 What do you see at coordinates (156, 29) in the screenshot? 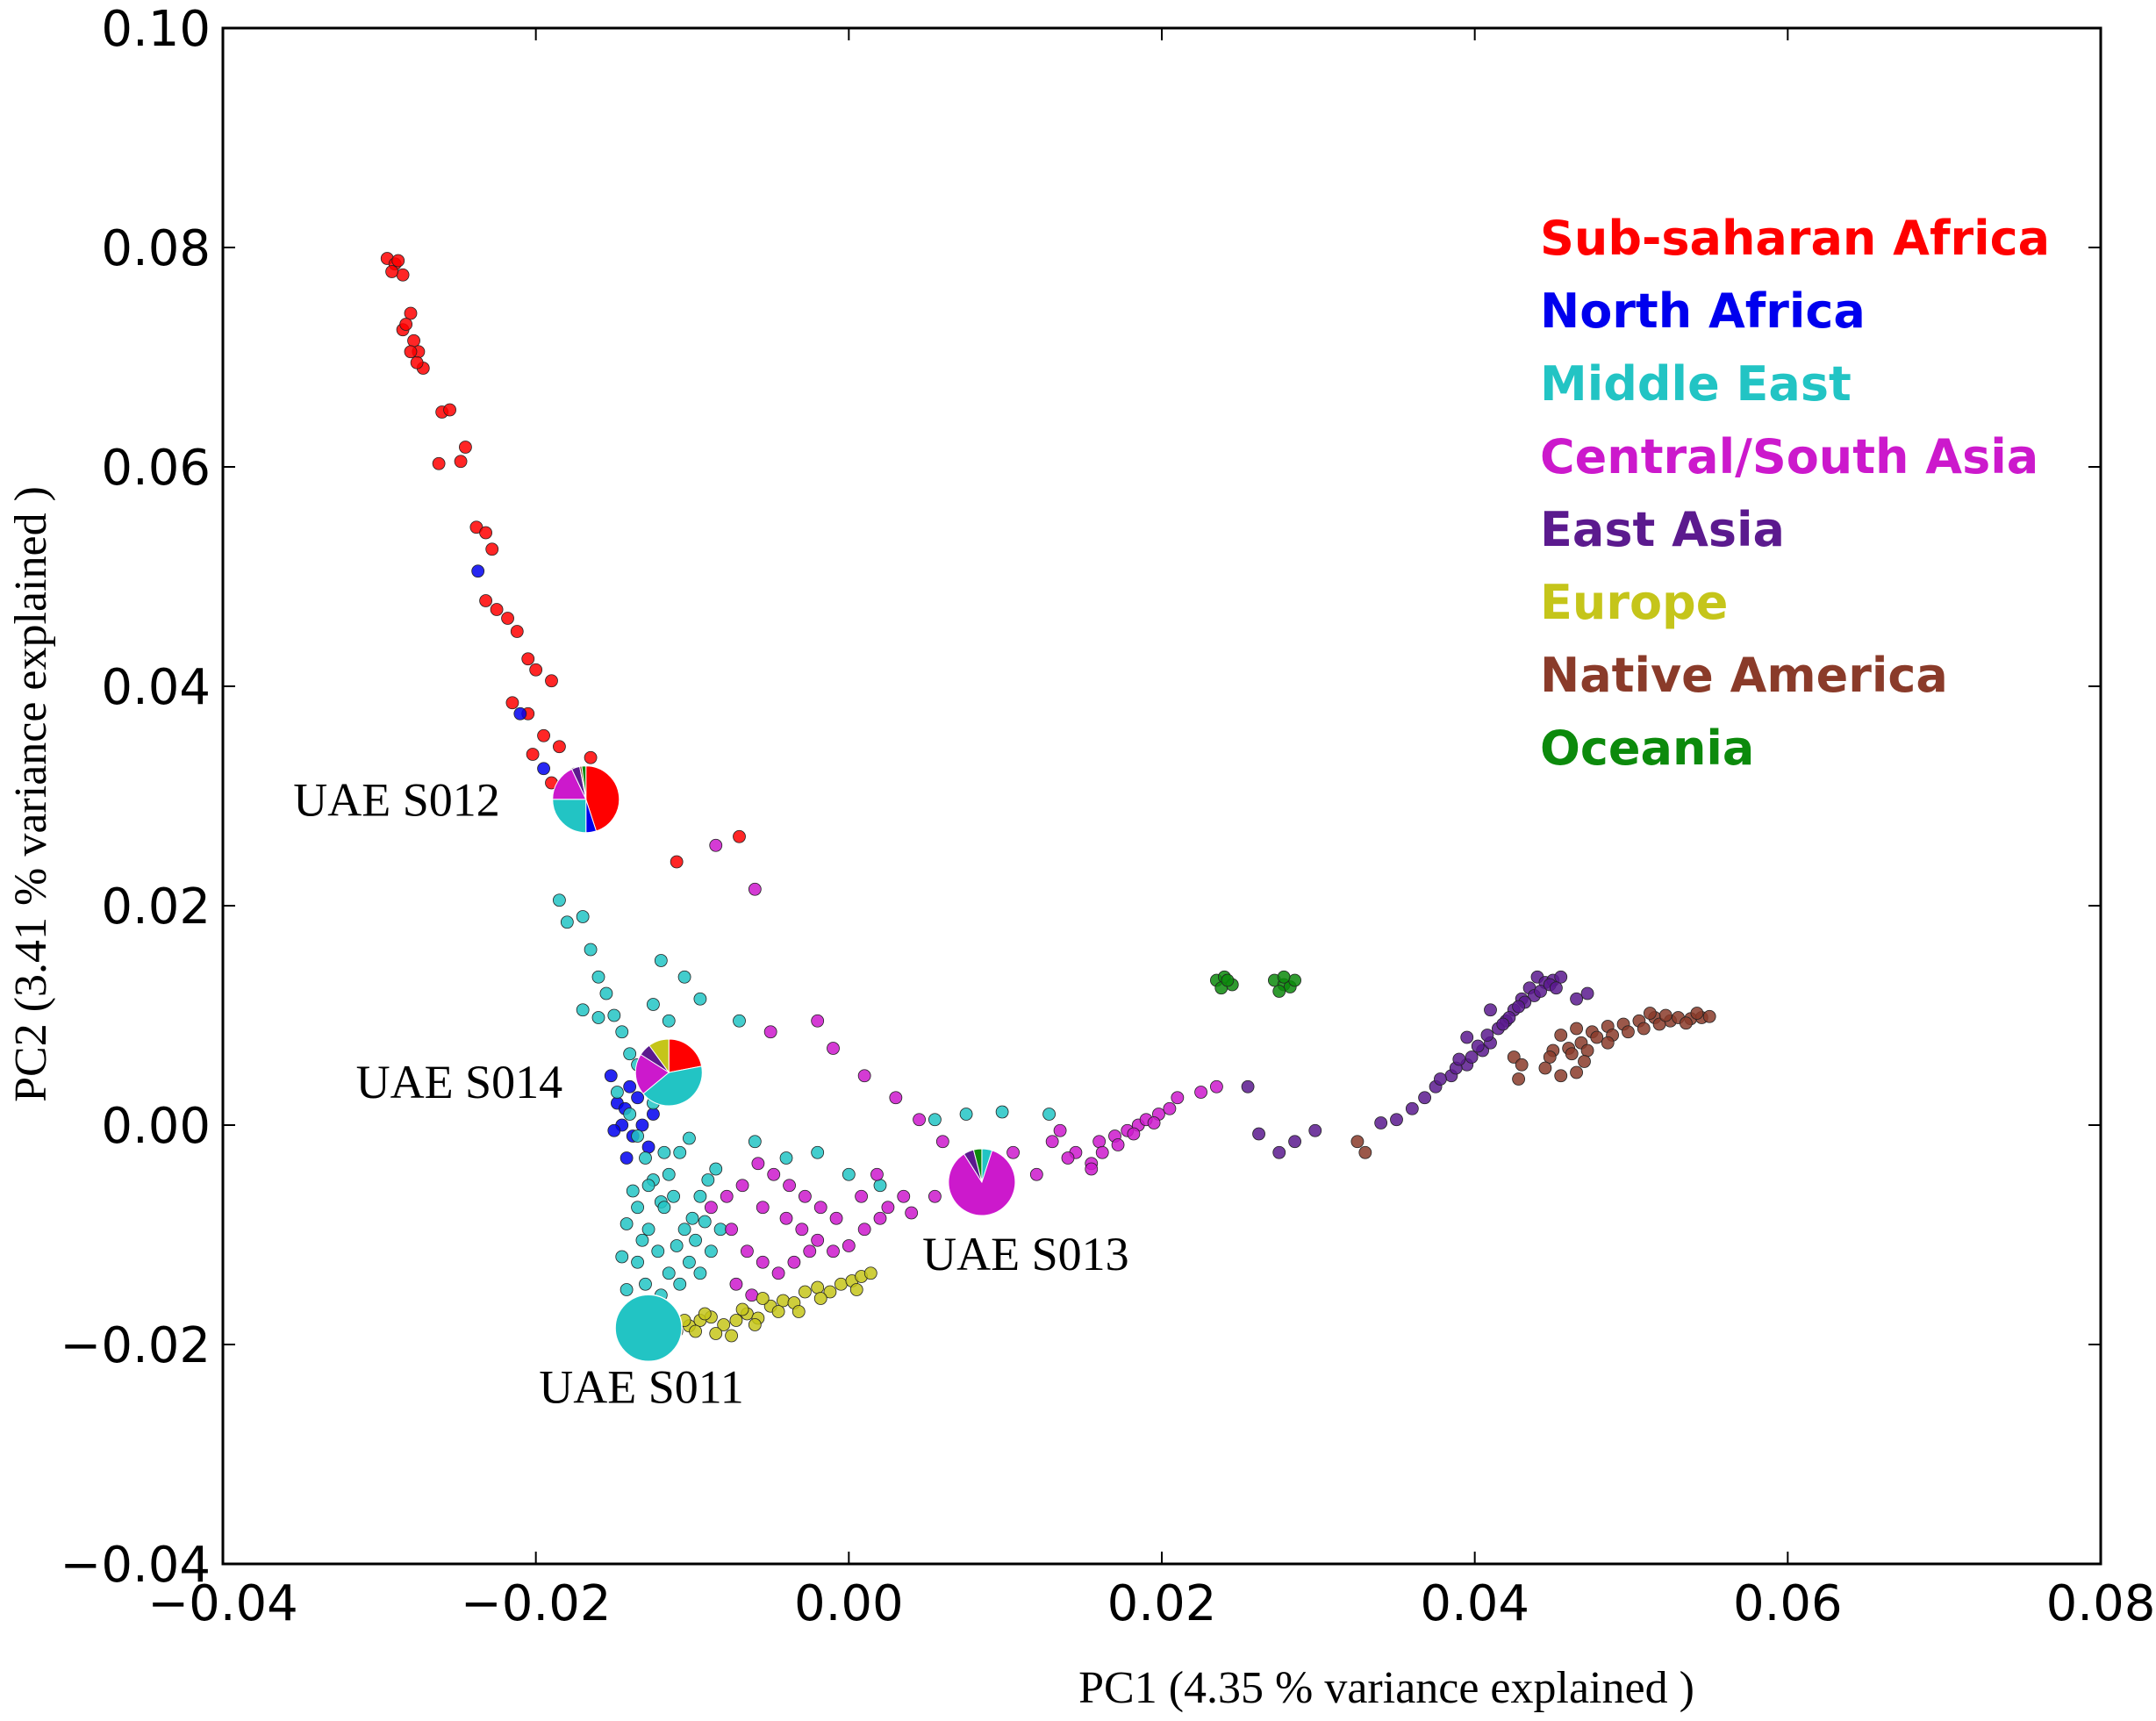
I see `y-tick-label: 0.10` at bounding box center [156, 29].